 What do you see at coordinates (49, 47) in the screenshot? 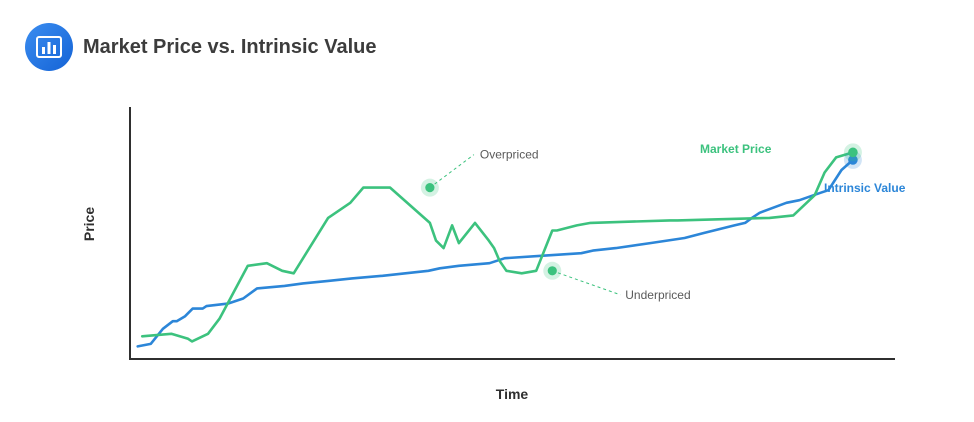
I see `bar-chart-icon` at bounding box center [49, 47].